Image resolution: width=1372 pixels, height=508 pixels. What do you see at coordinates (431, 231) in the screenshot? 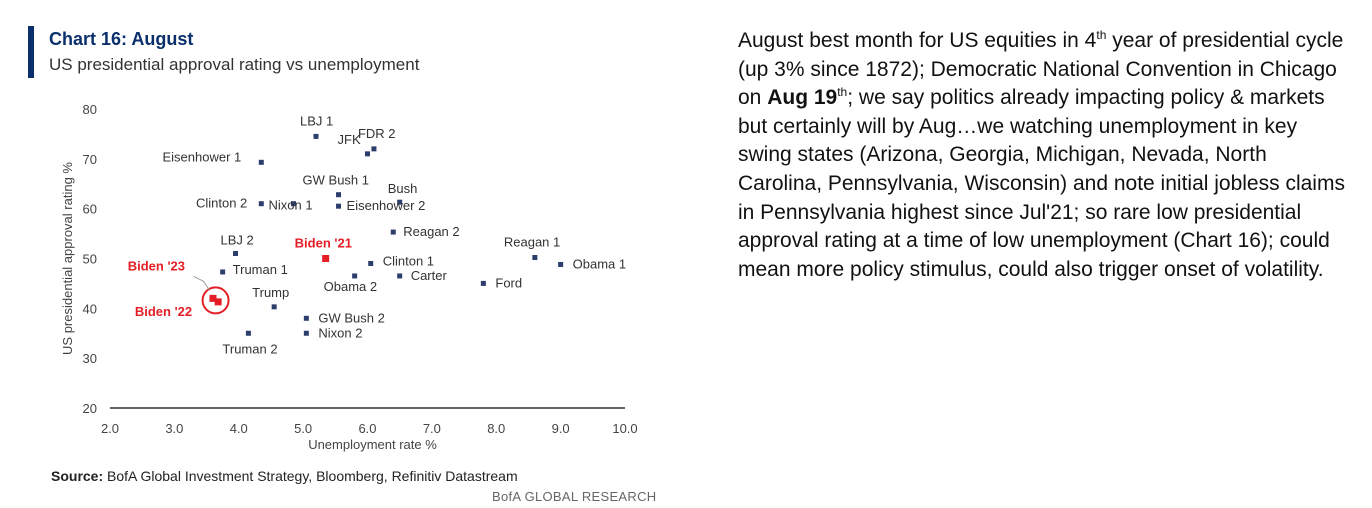
I see `point-label: Reagan 2` at bounding box center [431, 231].